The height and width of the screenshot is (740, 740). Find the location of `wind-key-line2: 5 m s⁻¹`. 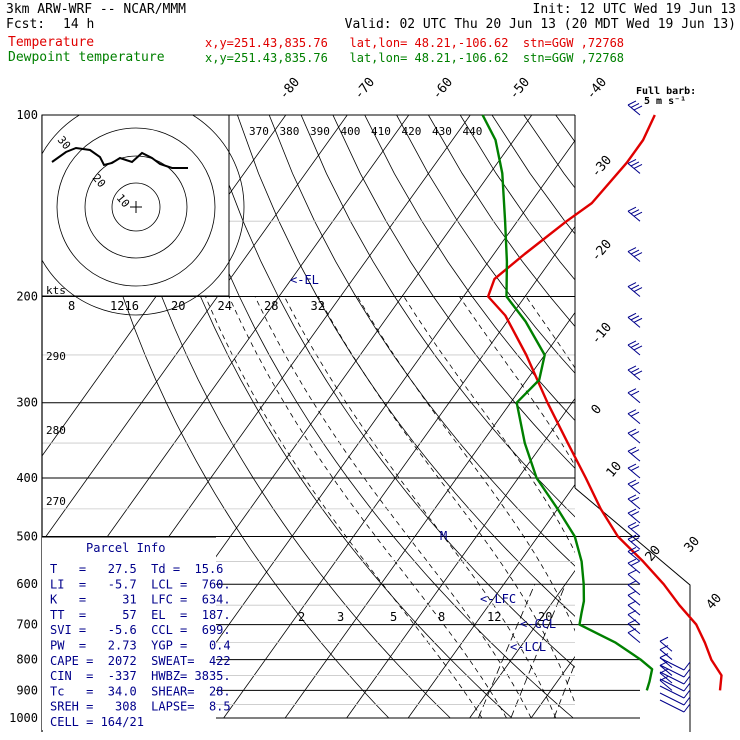

wind-key-line2: 5 m s⁻¹ is located at coordinates (665, 101).